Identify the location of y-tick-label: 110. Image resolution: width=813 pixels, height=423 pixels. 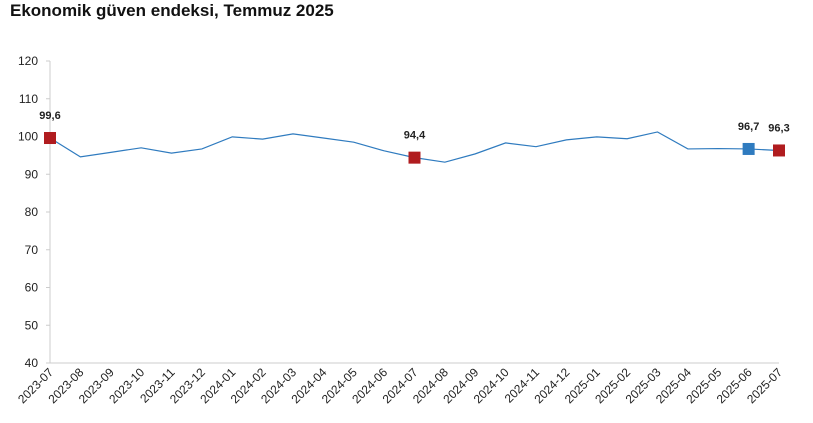
(28, 99).